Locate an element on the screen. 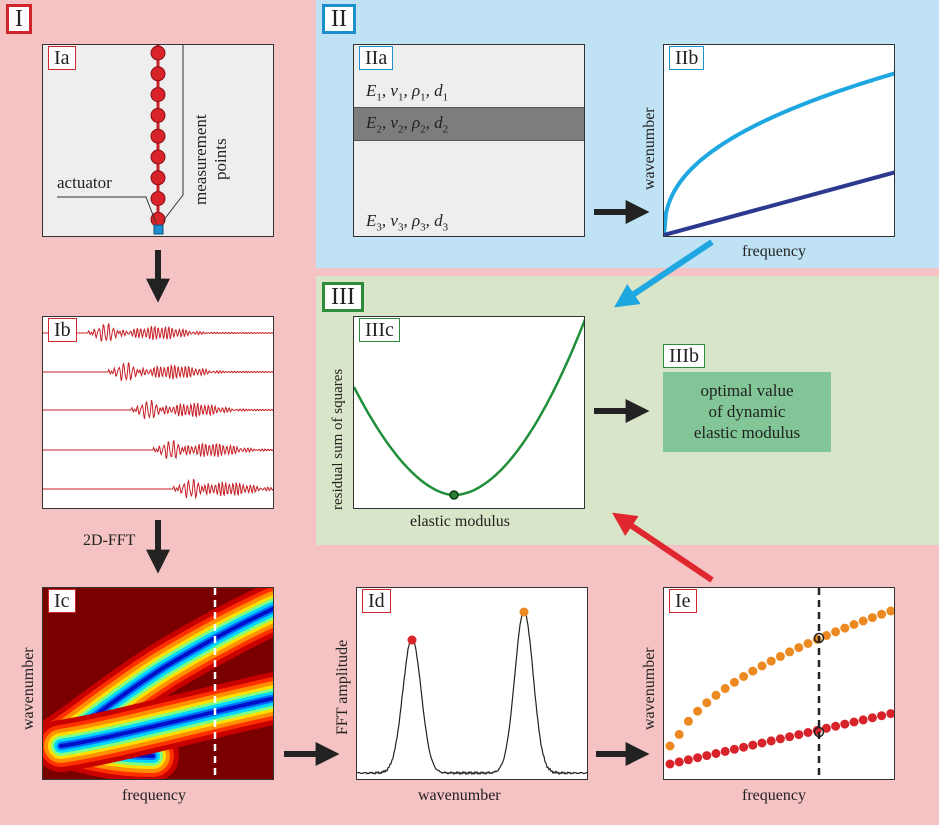 The height and width of the screenshot is (825, 939). actuator-marker is located at coordinates (158, 229).